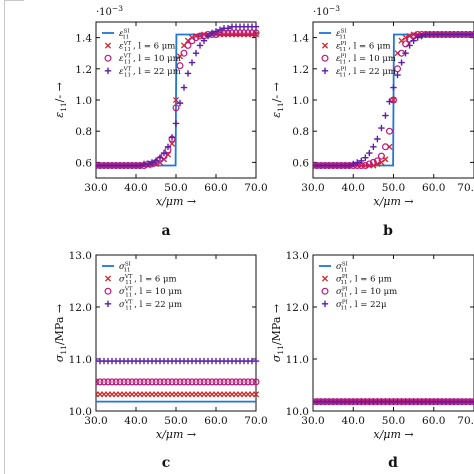  I want to click on x-tick-label: 50.0, so click(175, 421).